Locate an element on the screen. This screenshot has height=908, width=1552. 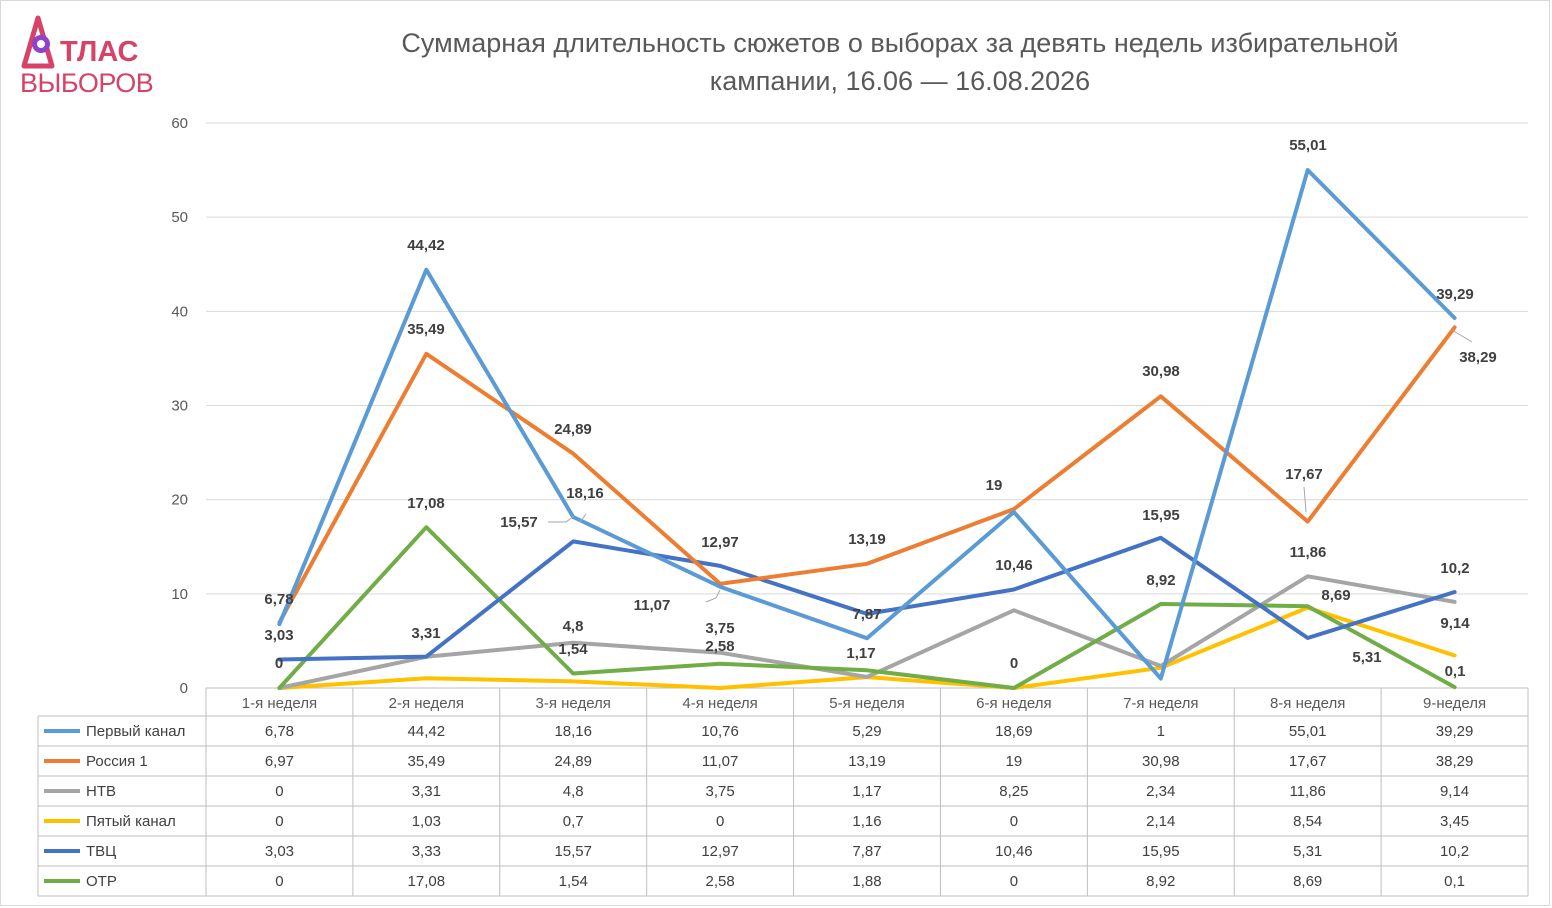
x-category-label: 8-я неделя is located at coordinates (1307, 703).